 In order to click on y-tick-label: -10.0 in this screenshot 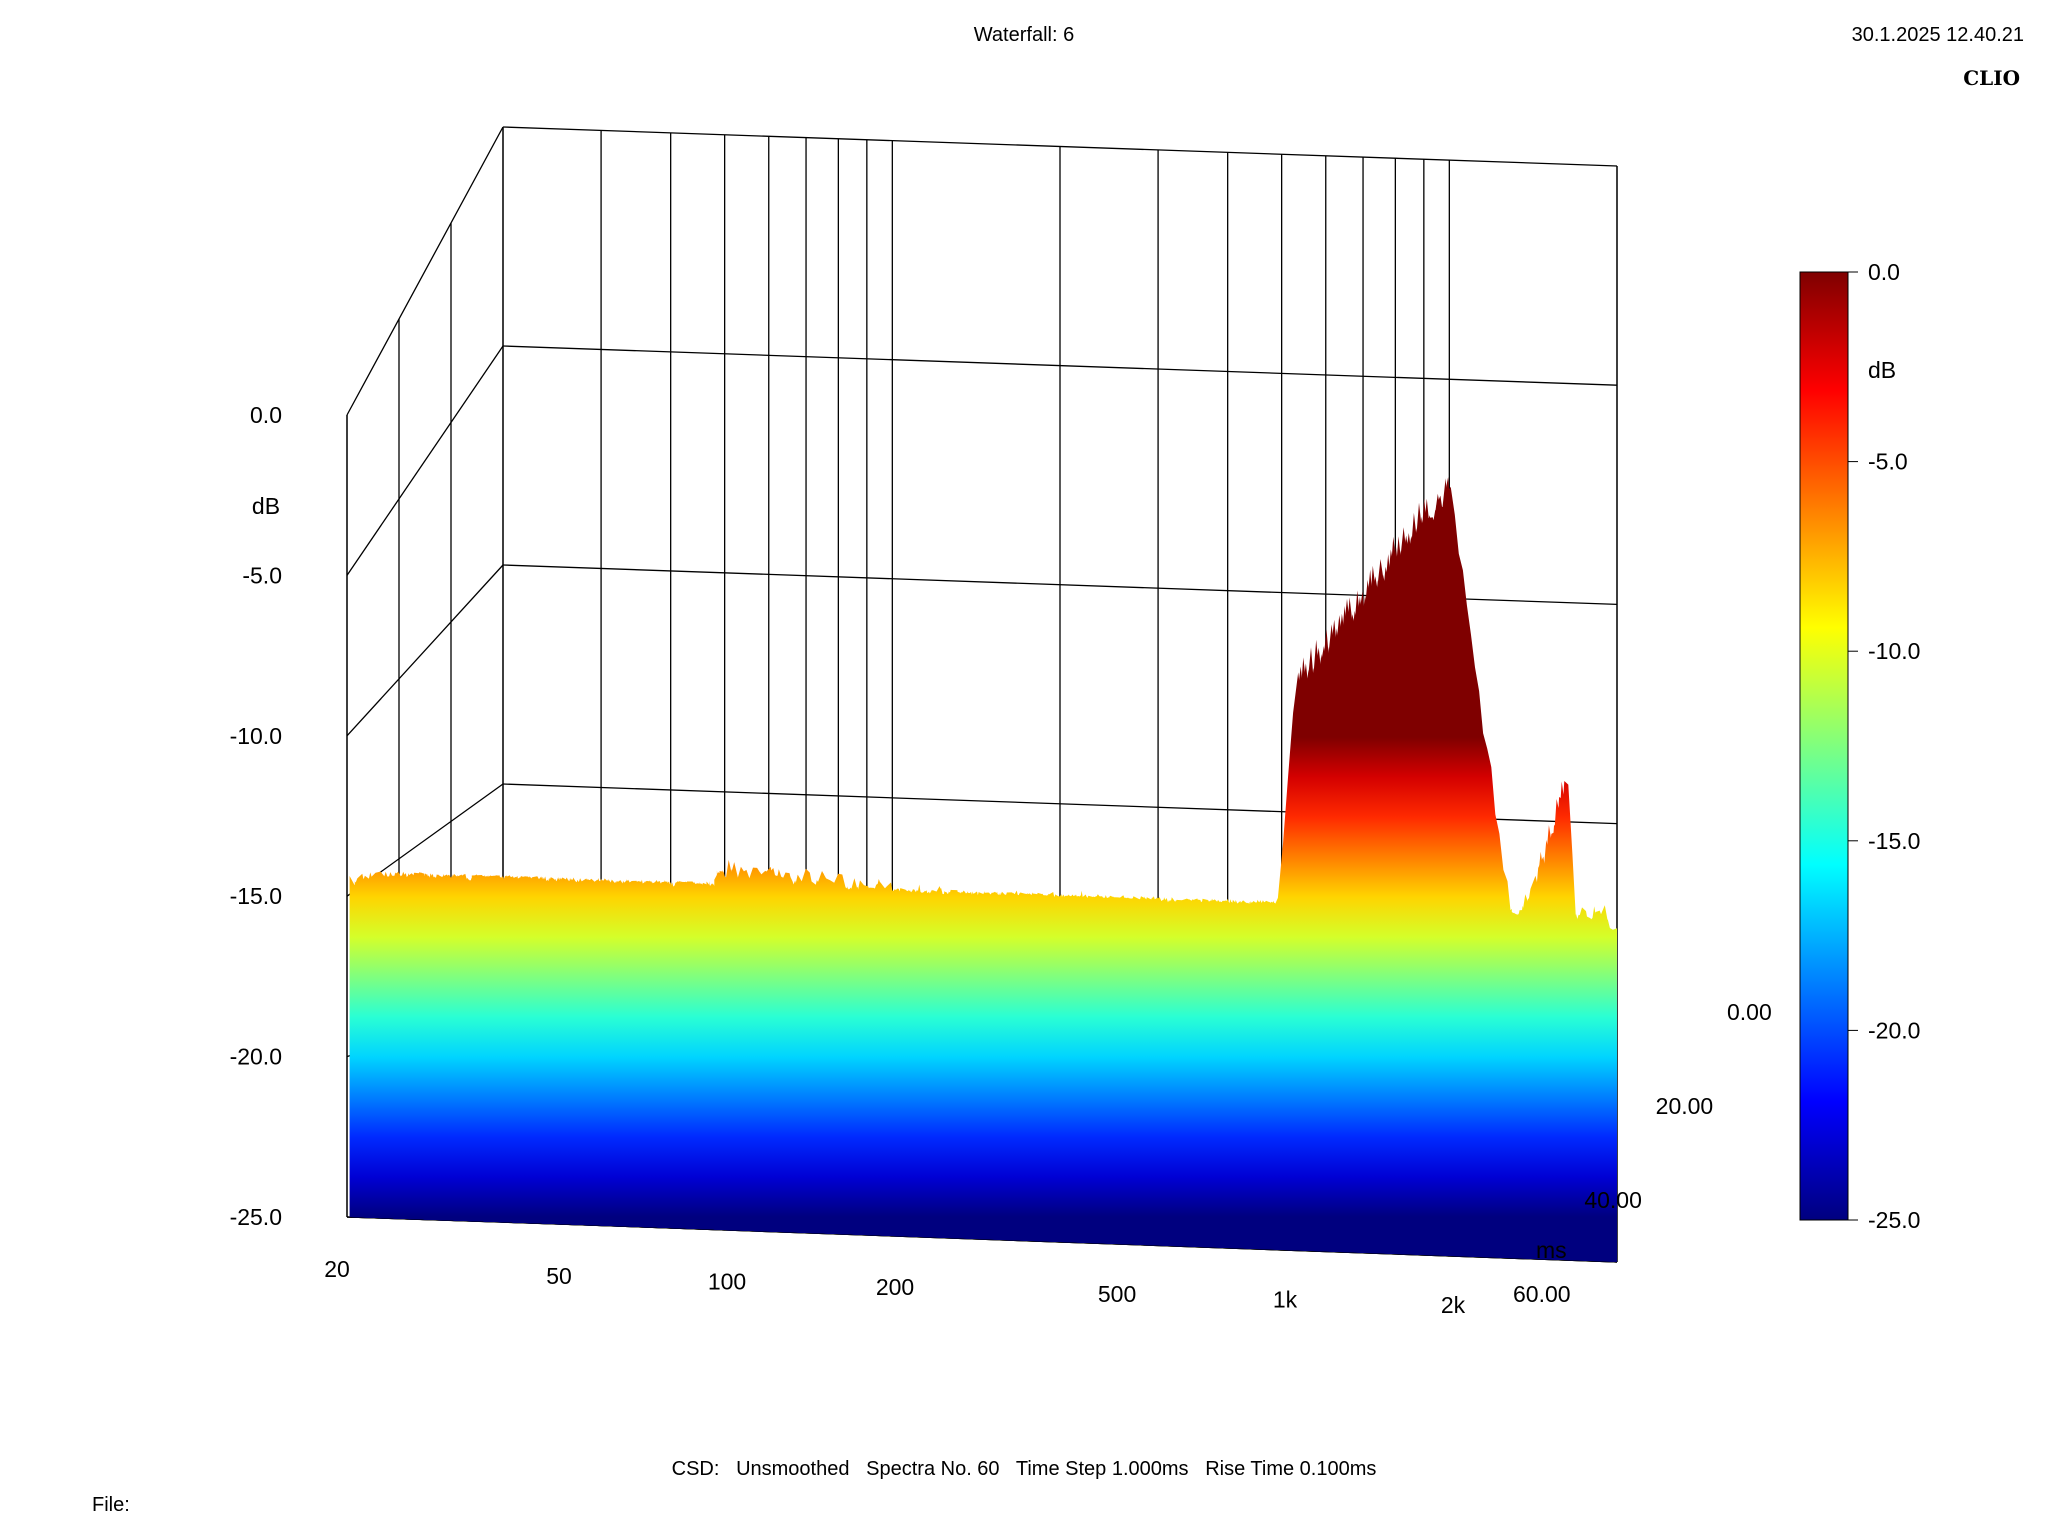, I will do `click(256, 736)`.